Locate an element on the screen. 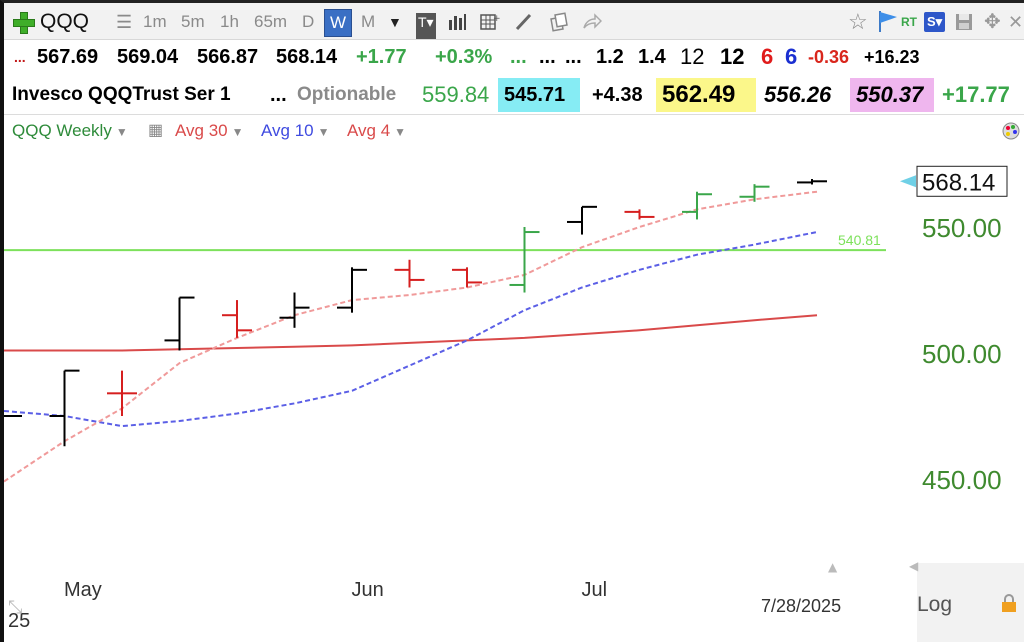 This screenshot has height=642, width=1024. grid-icon: ▦ is located at coordinates (156, 130).